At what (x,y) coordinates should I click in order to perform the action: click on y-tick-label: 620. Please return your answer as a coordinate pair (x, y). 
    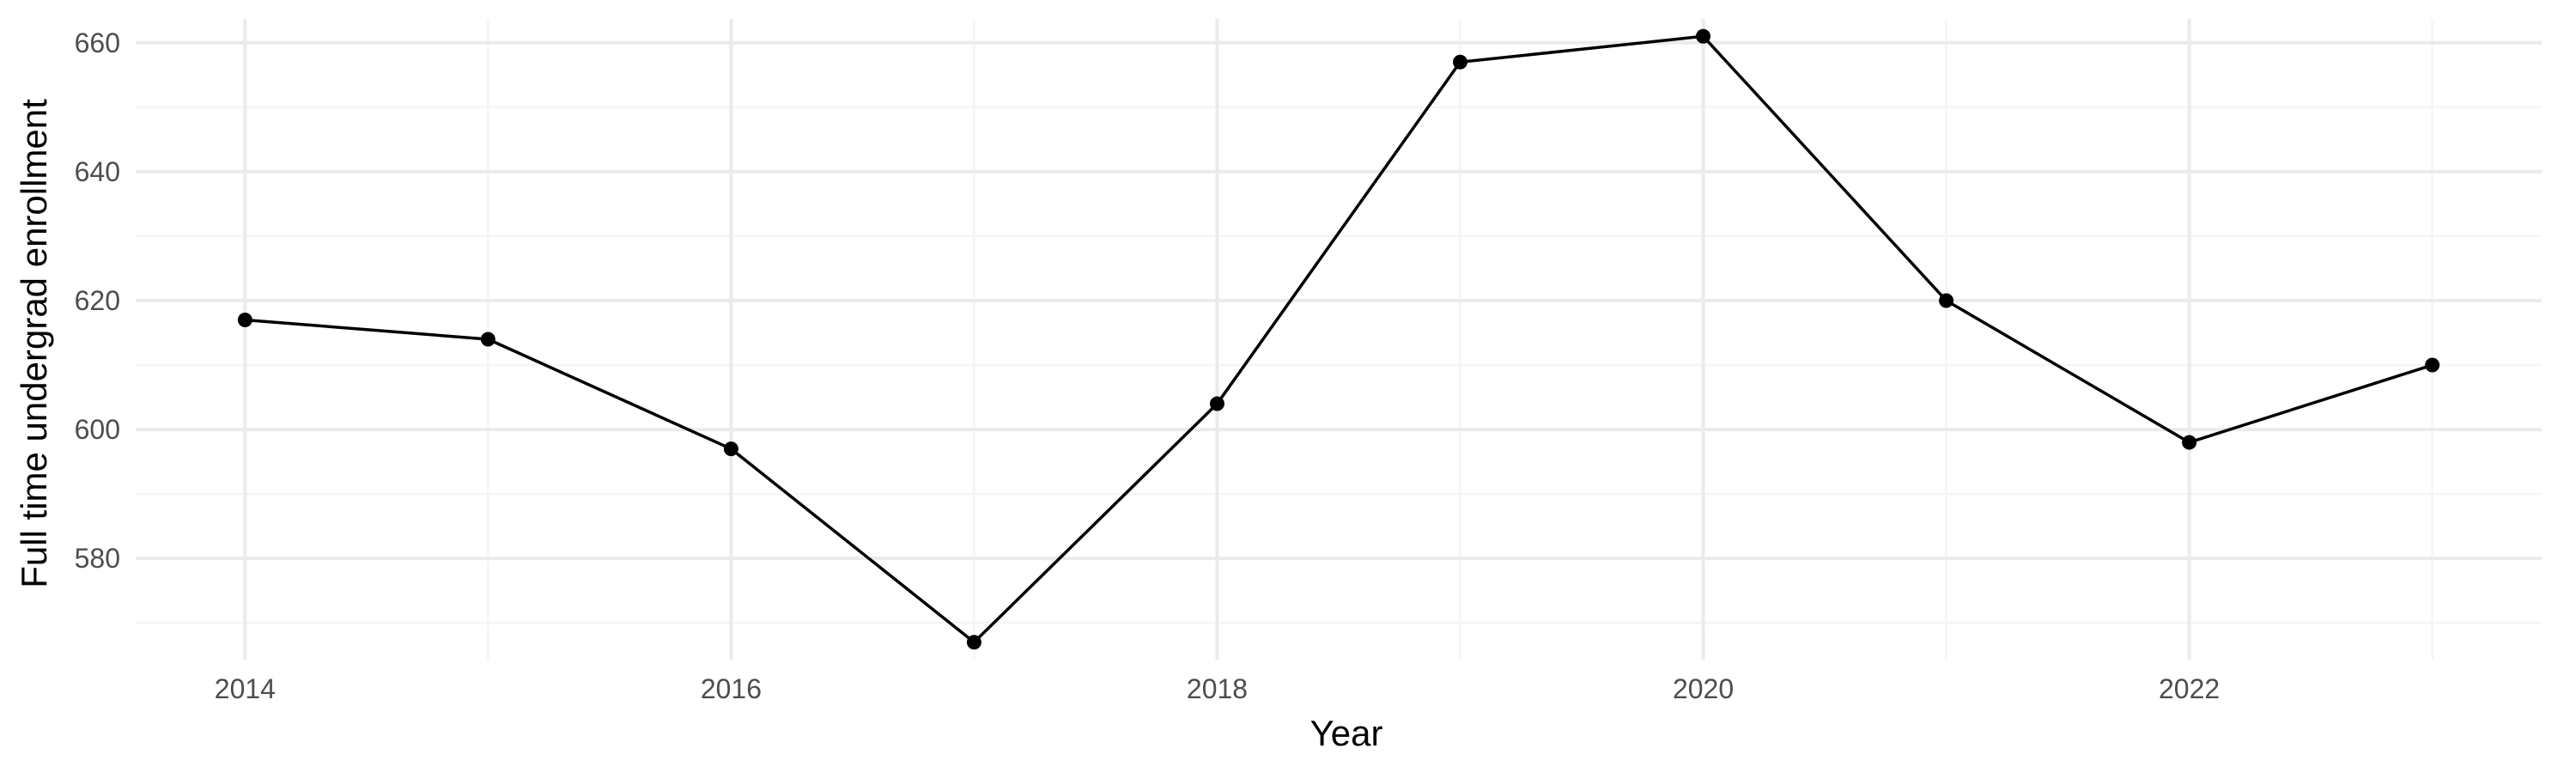
    Looking at the image, I should click on (98, 300).